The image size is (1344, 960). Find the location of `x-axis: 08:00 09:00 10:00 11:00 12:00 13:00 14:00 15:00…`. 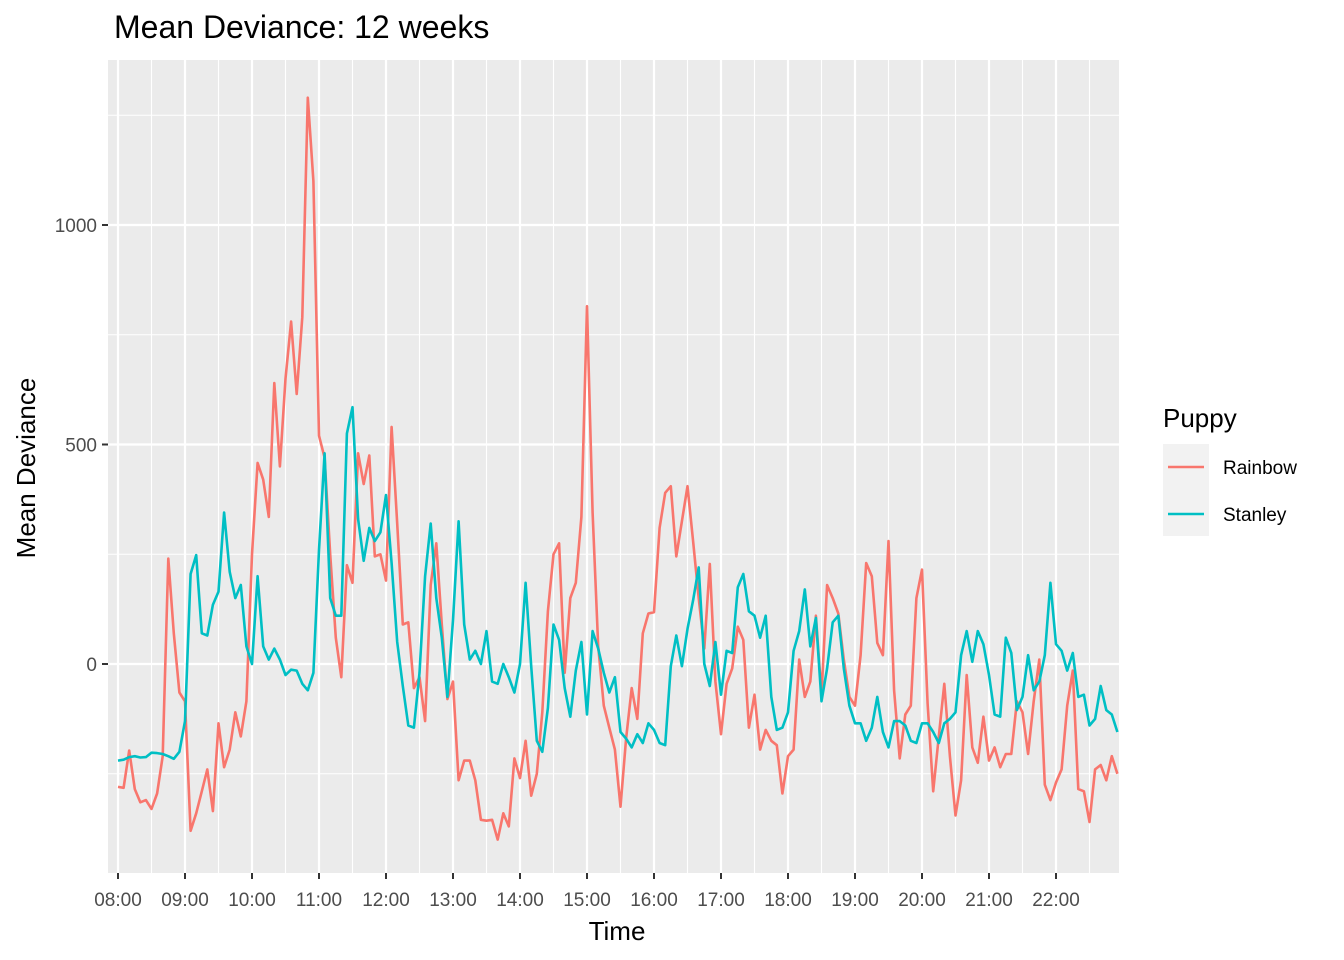

x-axis: 08:00 09:00 10:00 11:00 12:00 13:00 14:00 15:00… is located at coordinates (587, 892).